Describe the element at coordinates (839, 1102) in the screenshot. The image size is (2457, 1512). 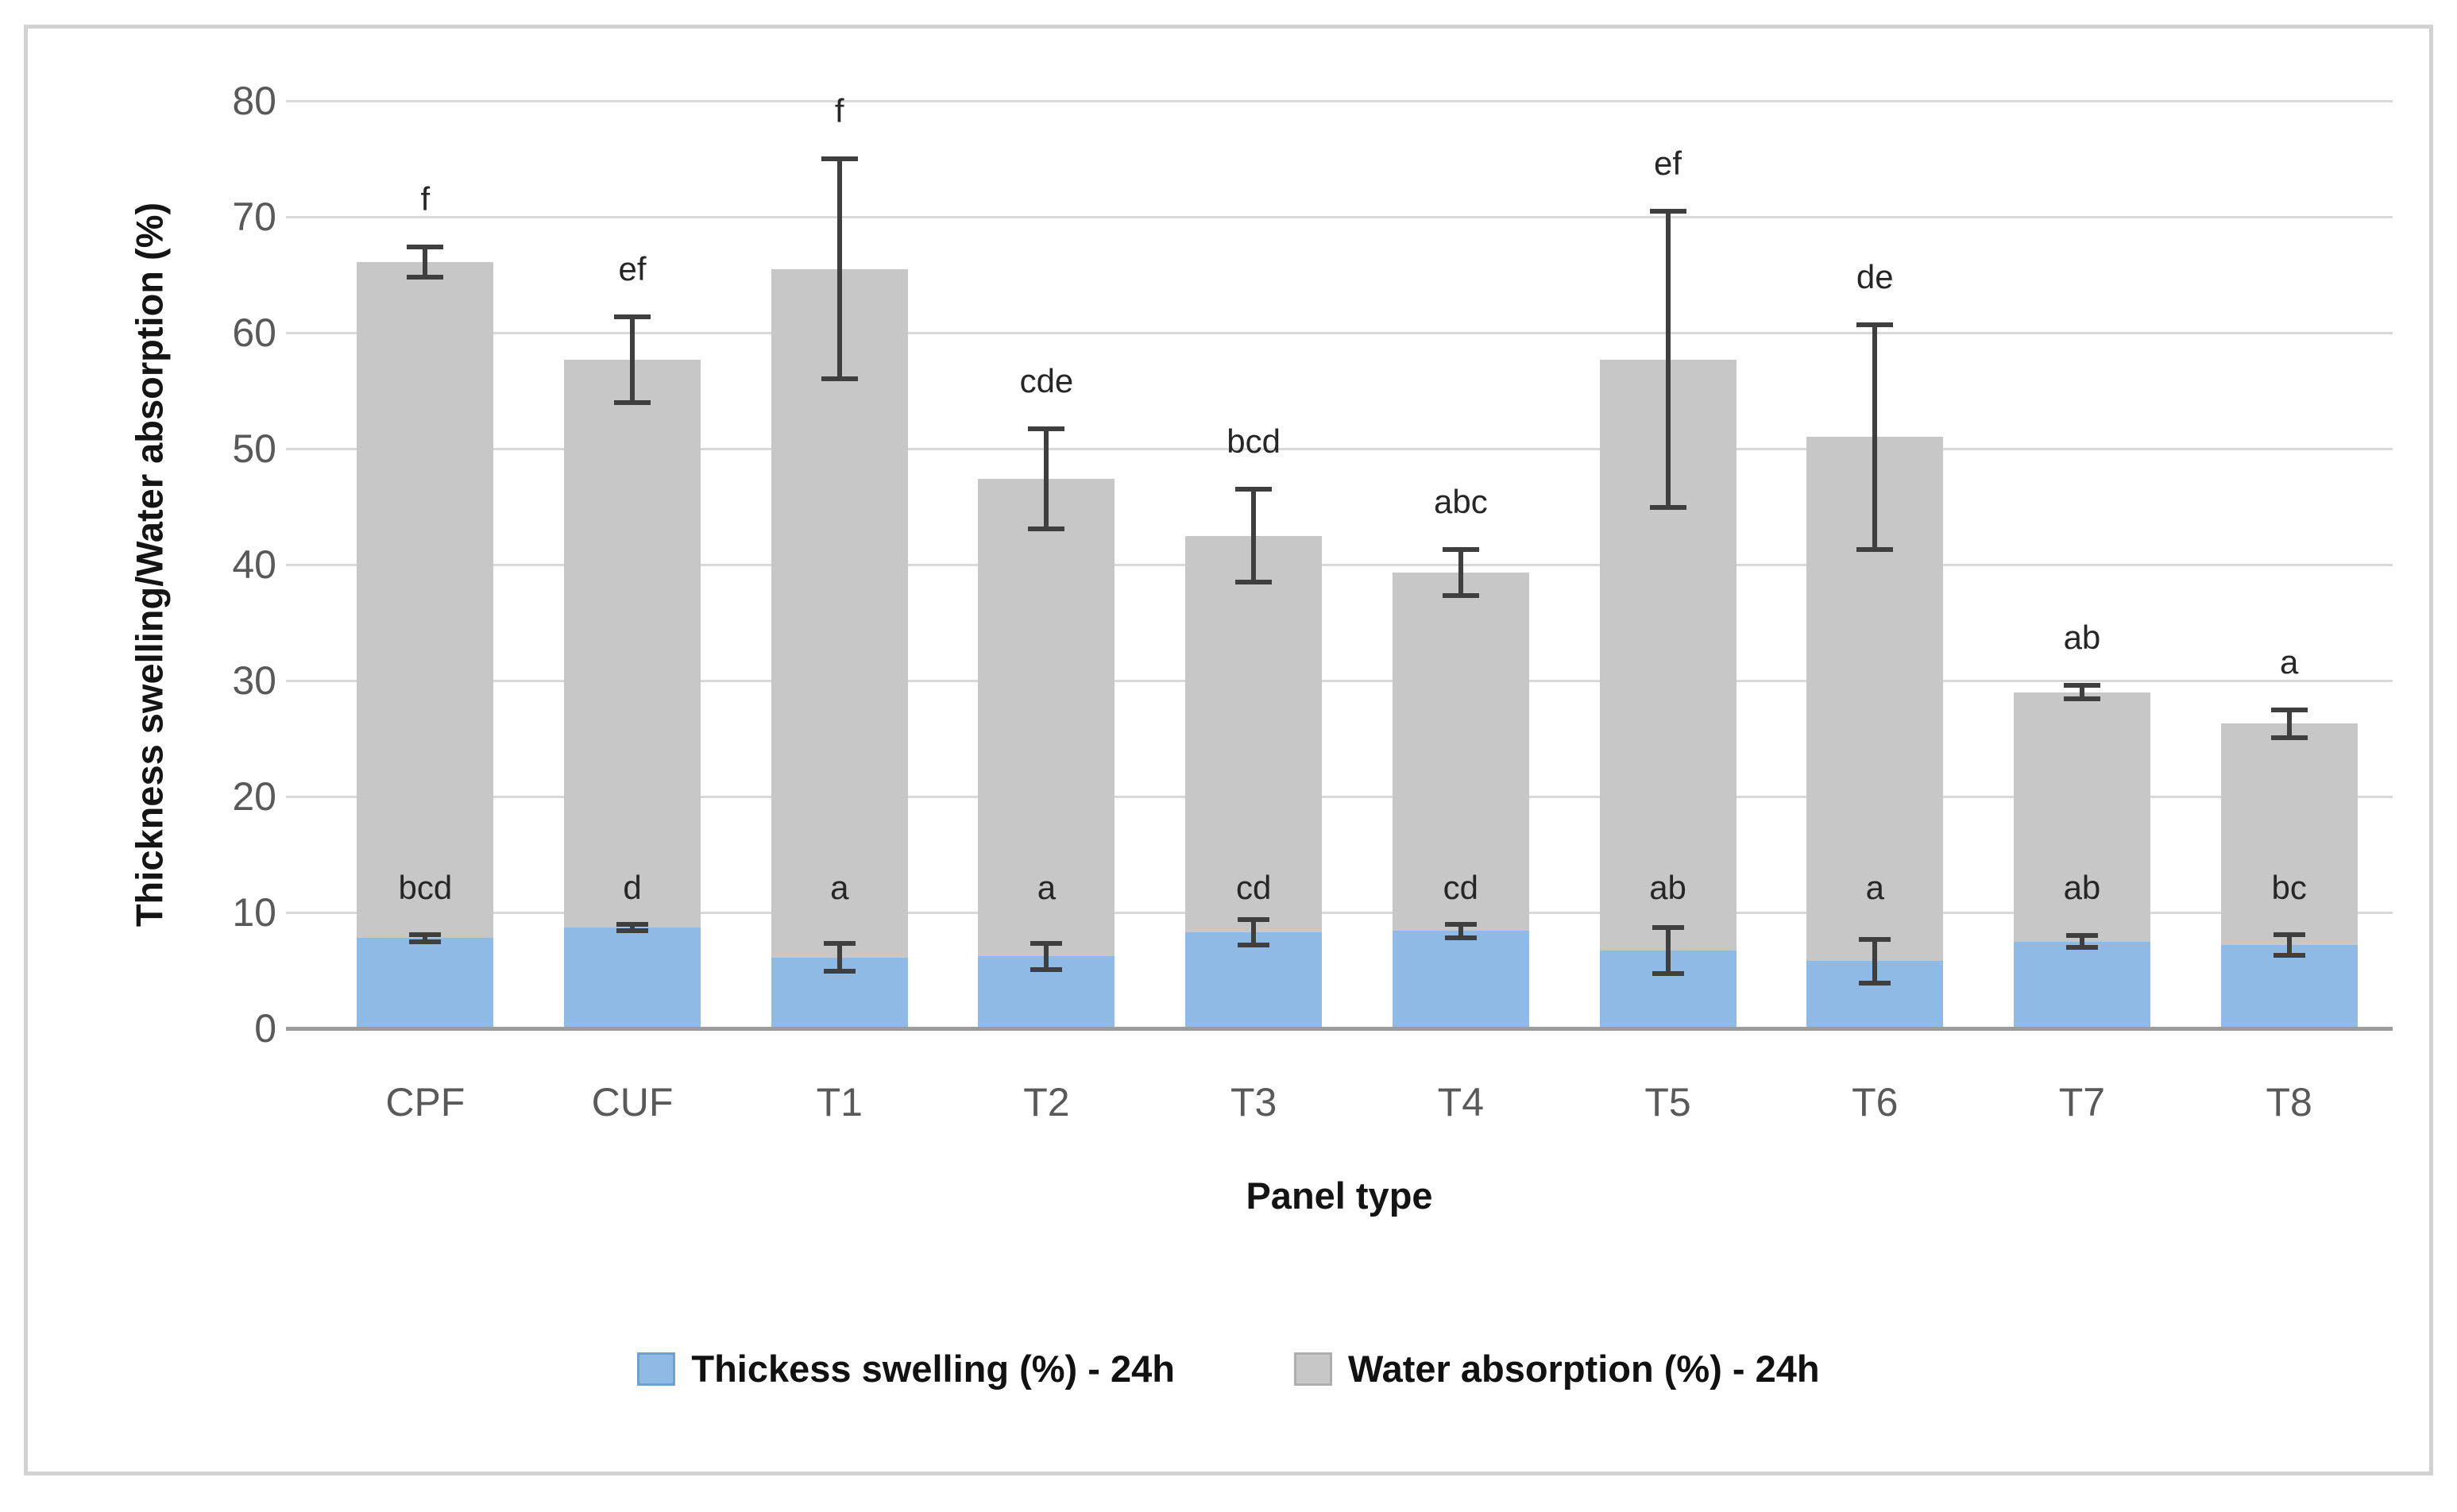
I see `x-tick-label-T1: T1` at that location.